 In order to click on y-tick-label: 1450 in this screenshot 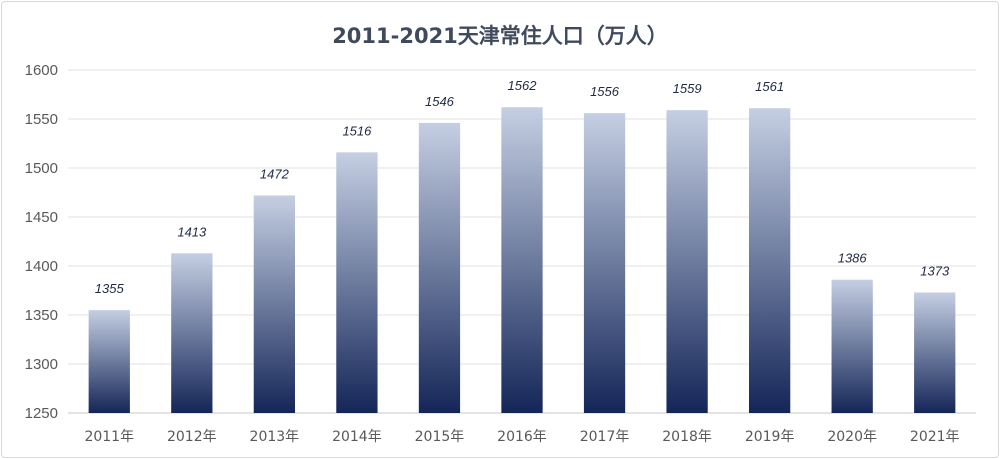, I will do `click(41, 217)`.